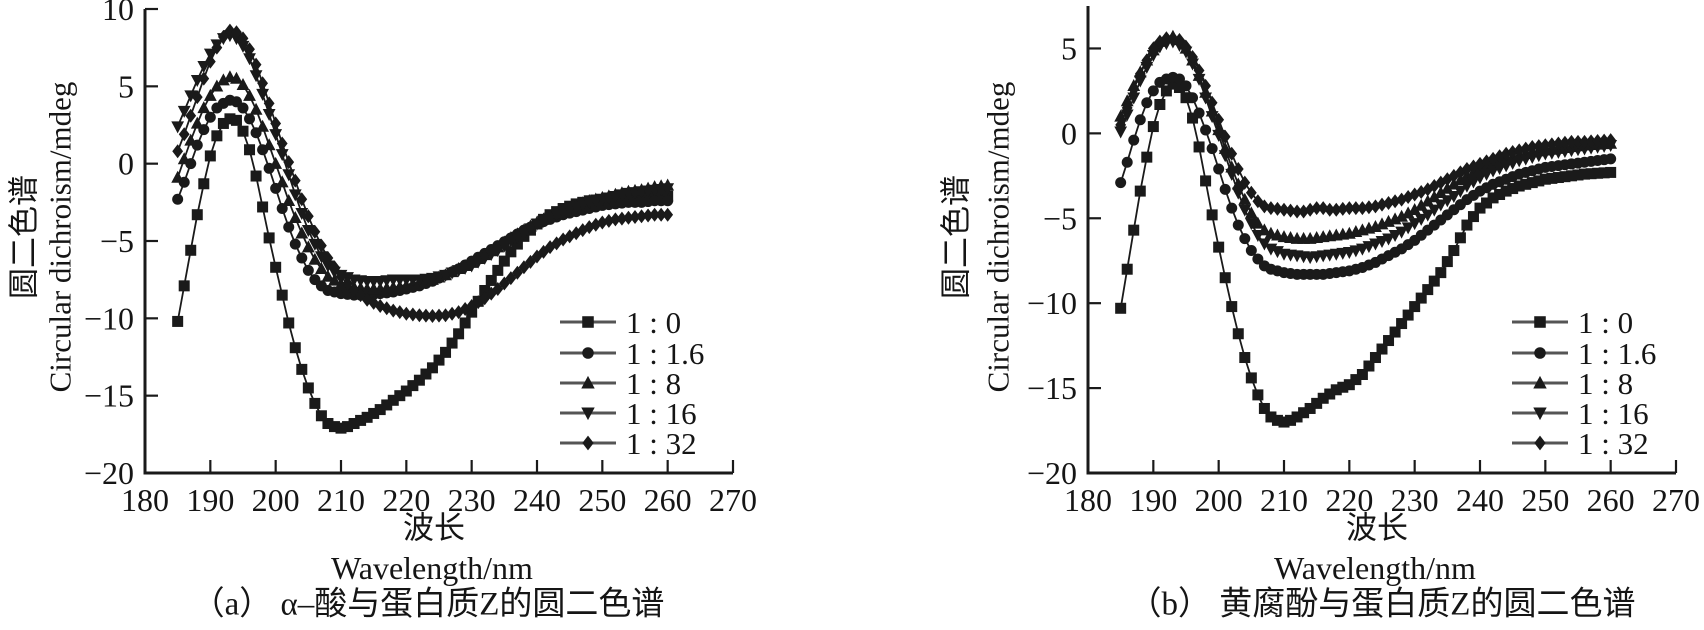 This screenshot has height=630, width=1704. What do you see at coordinates (432, 568) in the screenshot?
I see `panel-a-xlabel-en: Wavelength/nm` at bounding box center [432, 568].